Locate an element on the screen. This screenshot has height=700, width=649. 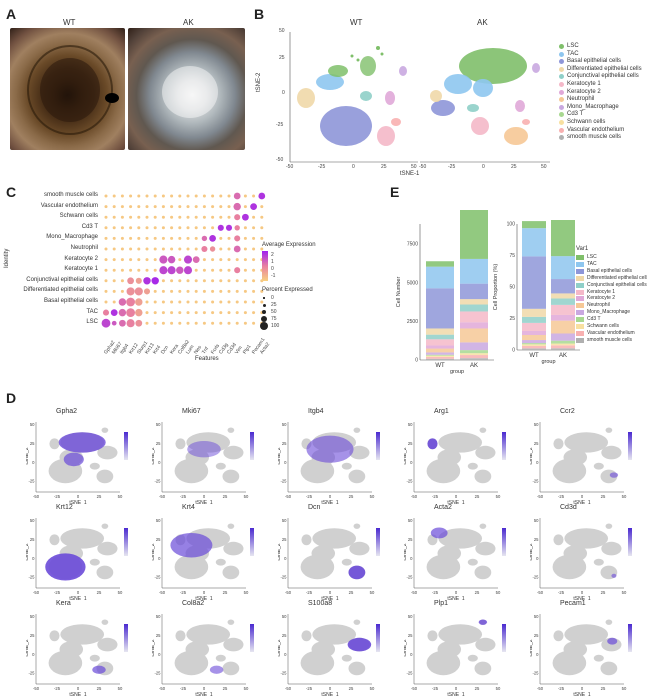
tsne-ak-xtick-1: -25 is located at coordinates (452, 167).